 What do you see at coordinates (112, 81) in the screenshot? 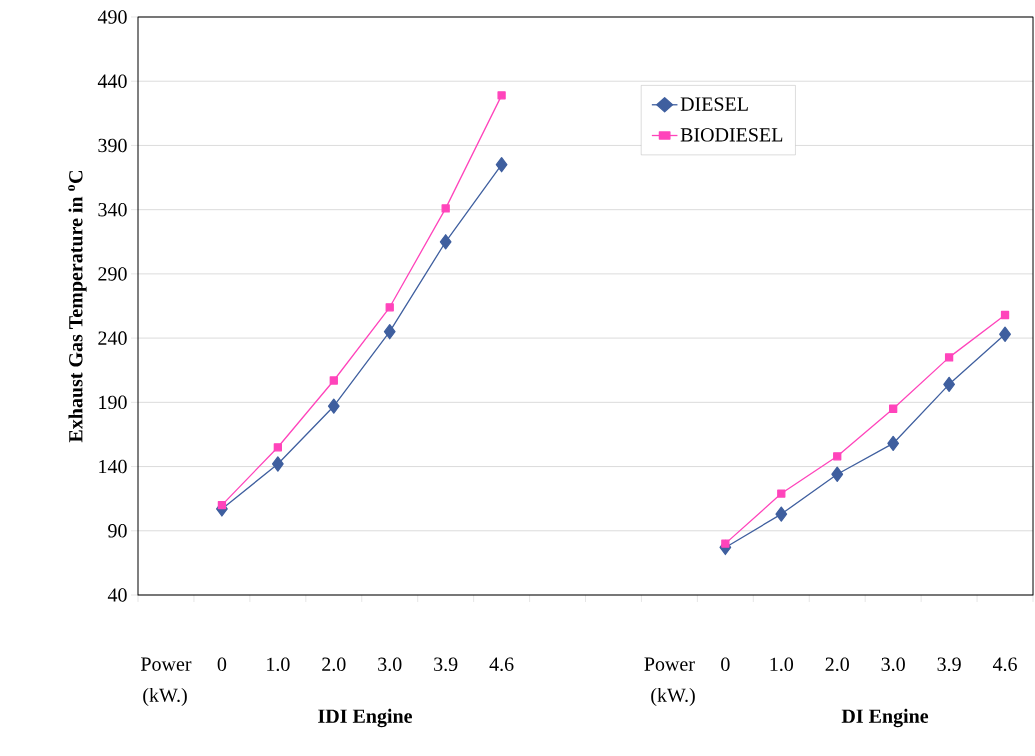
I see `y-tick-label: 440` at bounding box center [112, 81].